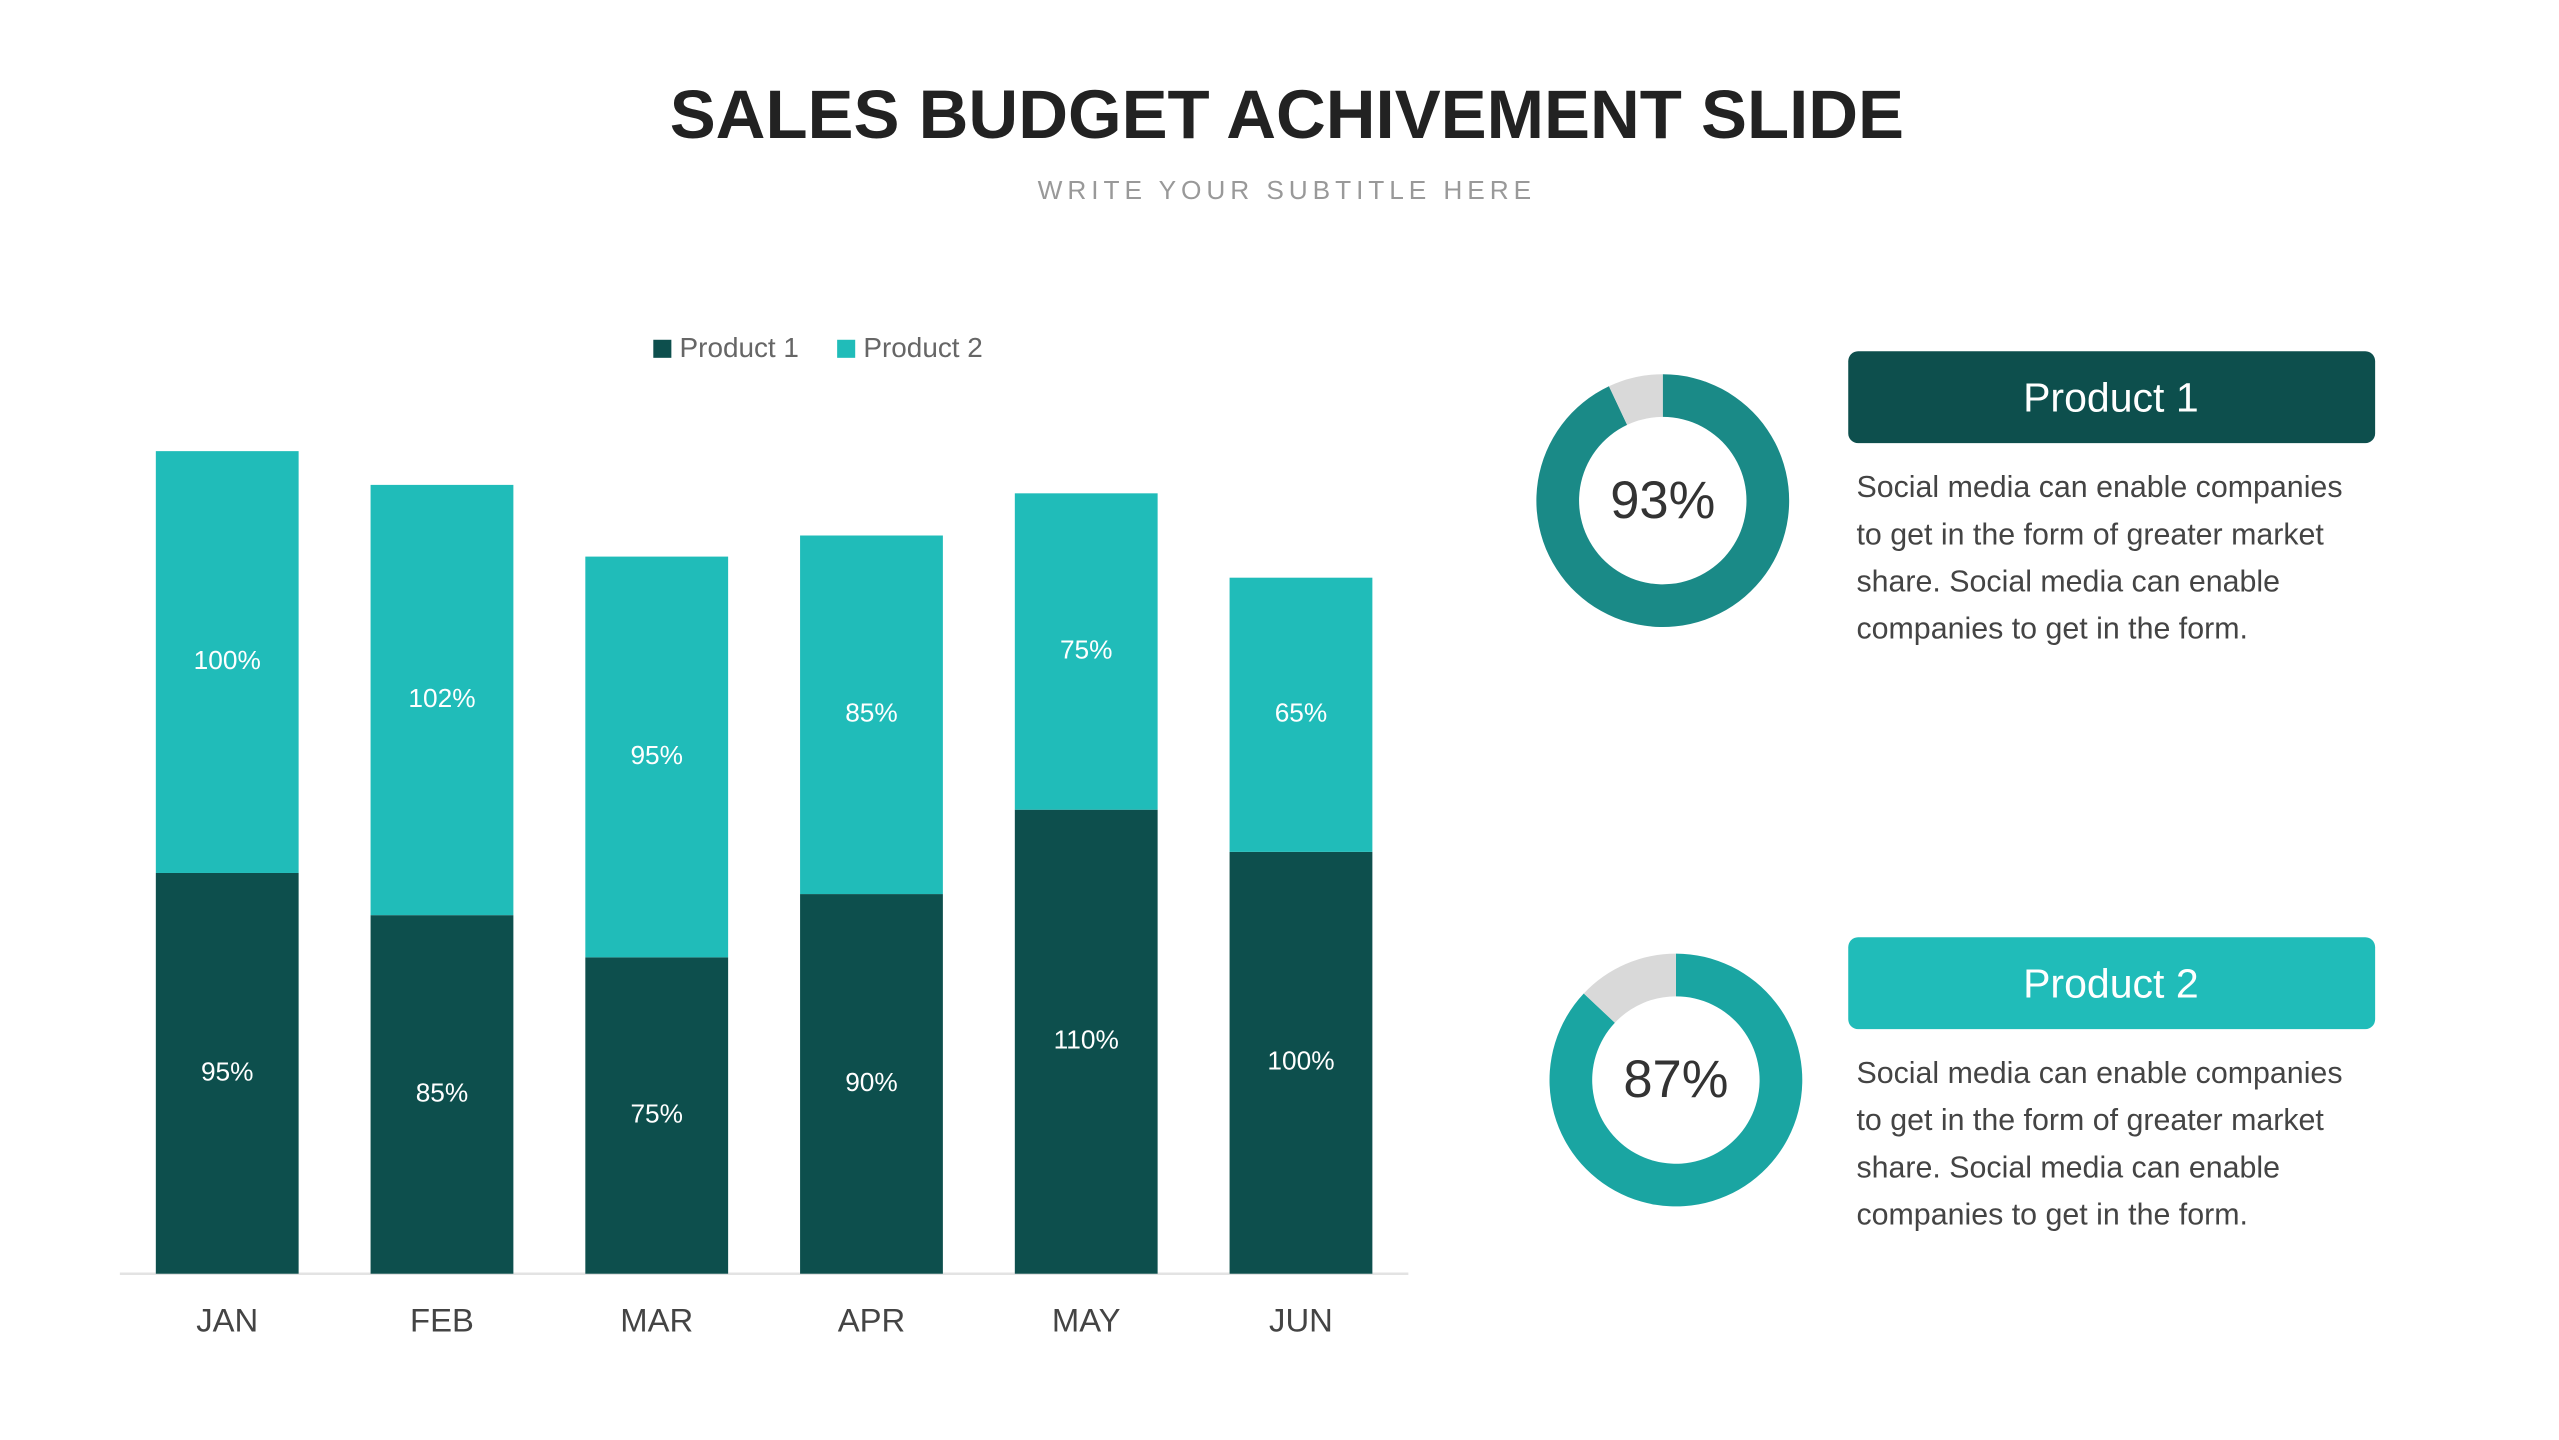 This screenshot has width=2559, height=1440. I want to click on x-tick-label: FEB, so click(442, 1320).